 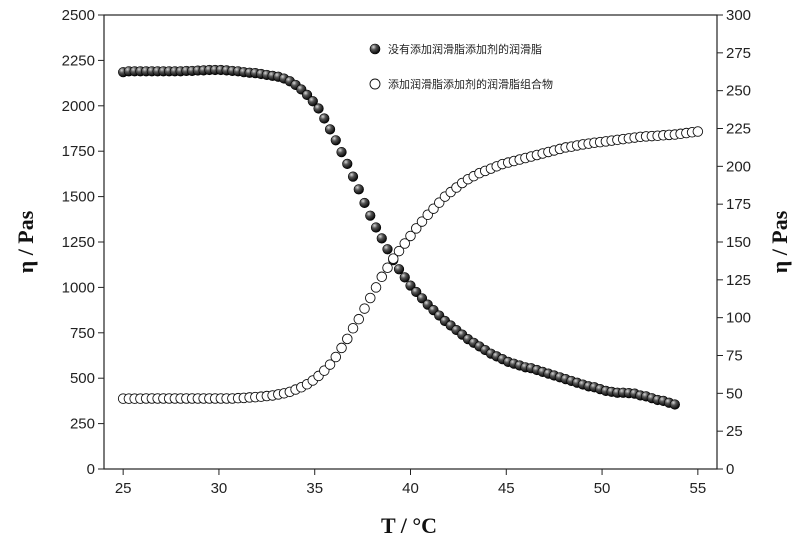 I want to click on x-tick-label: 45, so click(x=506, y=488).